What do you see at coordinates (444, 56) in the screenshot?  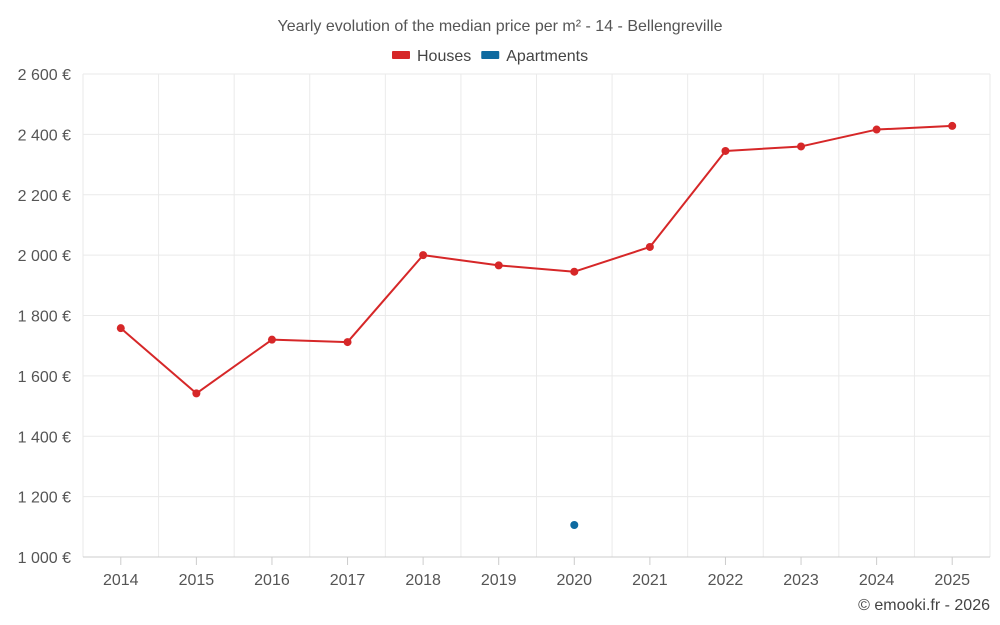 I see `legend-label-houses: Houses` at bounding box center [444, 56].